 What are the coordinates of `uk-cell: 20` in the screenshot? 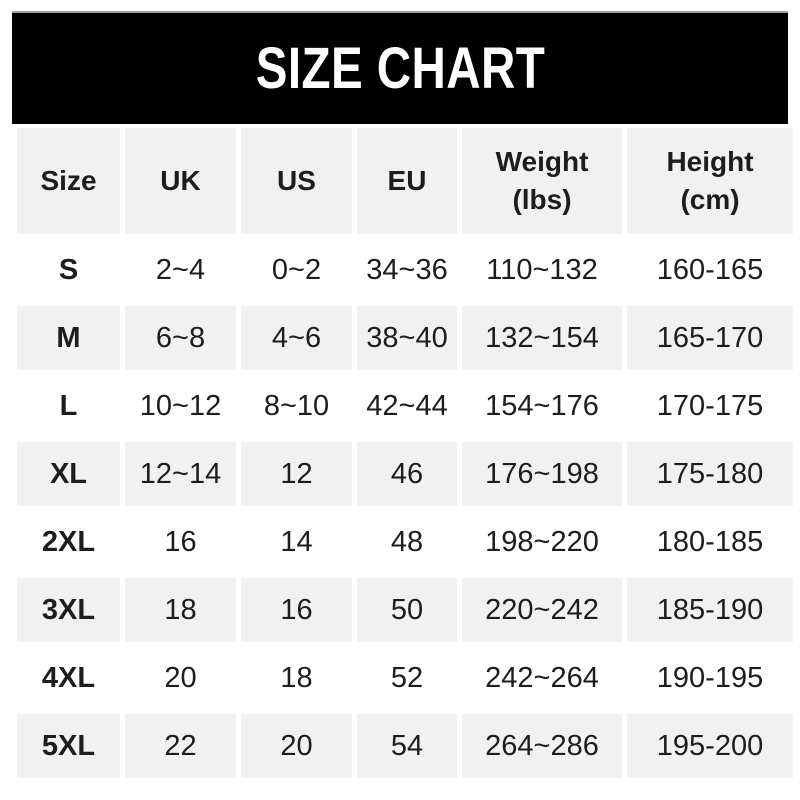 It's located at (180, 678).